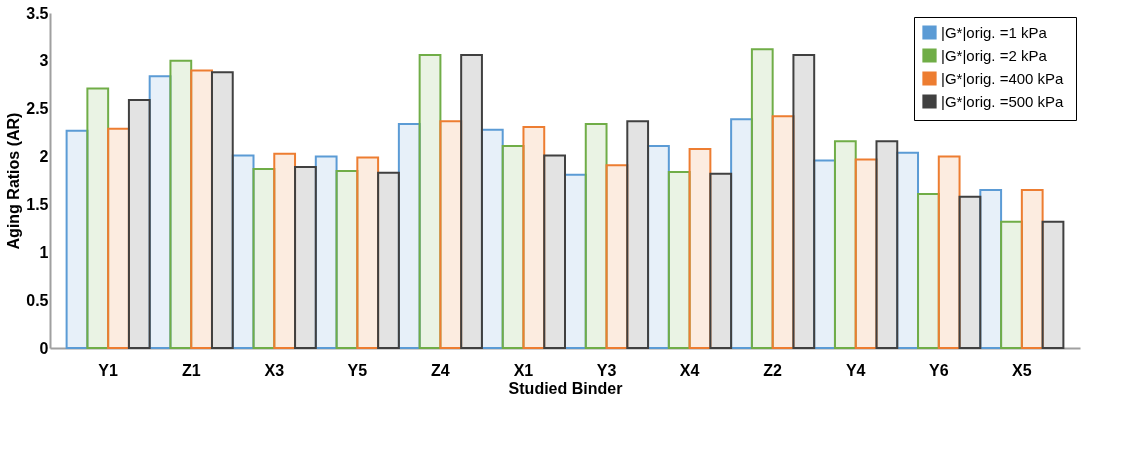 Image resolution: width=1135 pixels, height=459 pixels. What do you see at coordinates (994, 55) in the screenshot?
I see `legend-label: |G*|orig. =2 kPa` at bounding box center [994, 55].